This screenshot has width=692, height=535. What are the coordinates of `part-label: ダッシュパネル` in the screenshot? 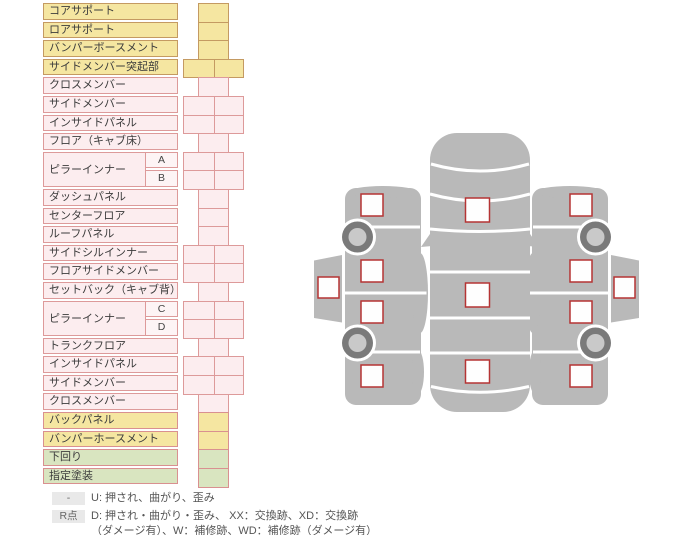 It's located at (110, 197).